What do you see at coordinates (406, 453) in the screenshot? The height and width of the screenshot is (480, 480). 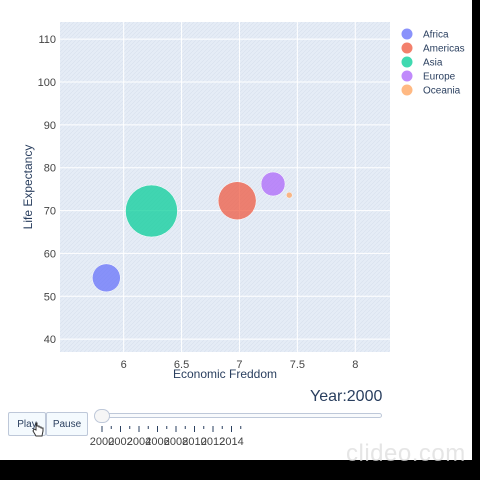 I see `watermark: clideo.com` at bounding box center [406, 453].